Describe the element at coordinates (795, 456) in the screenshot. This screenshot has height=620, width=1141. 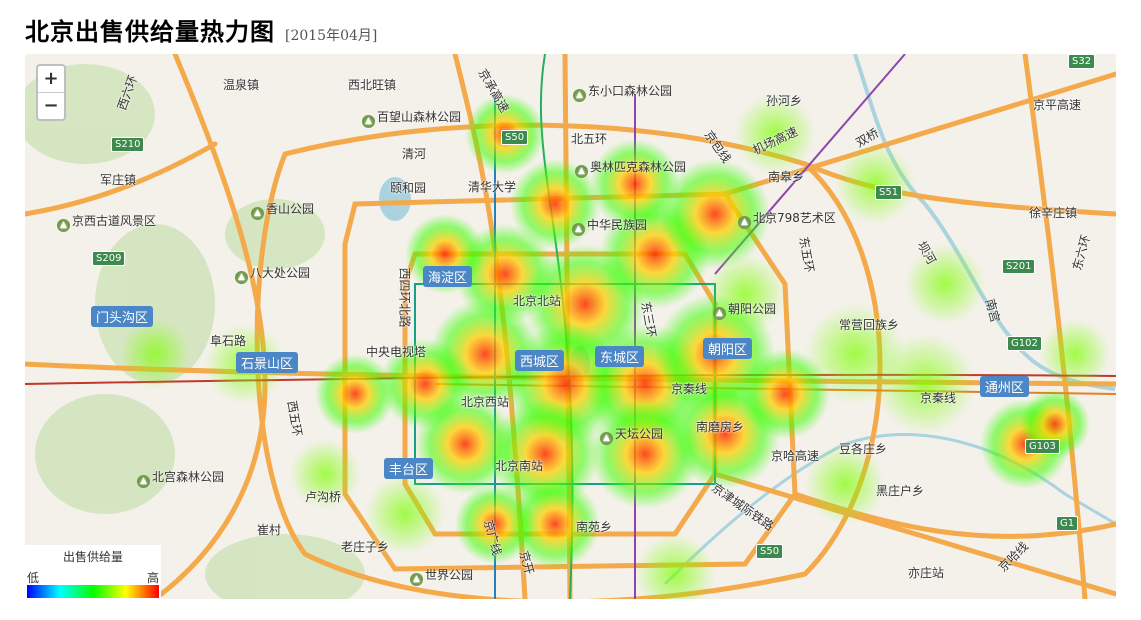
I see `road-label: 京哈高速` at that location.